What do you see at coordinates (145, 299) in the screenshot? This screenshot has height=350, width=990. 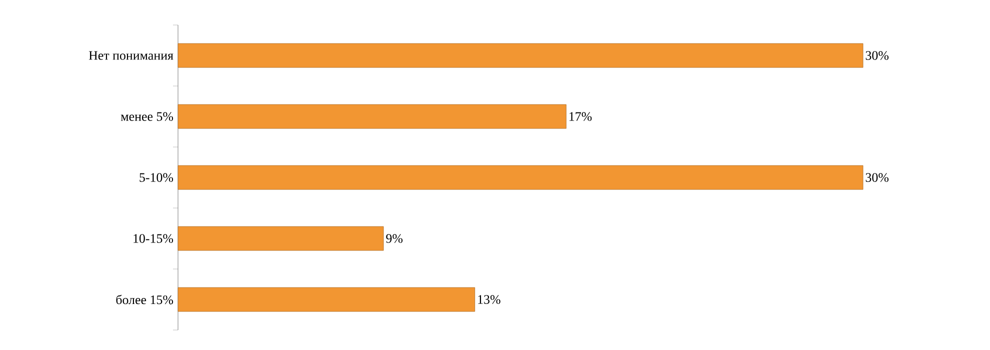 I see `y-tick-label: более 15%` at bounding box center [145, 299].